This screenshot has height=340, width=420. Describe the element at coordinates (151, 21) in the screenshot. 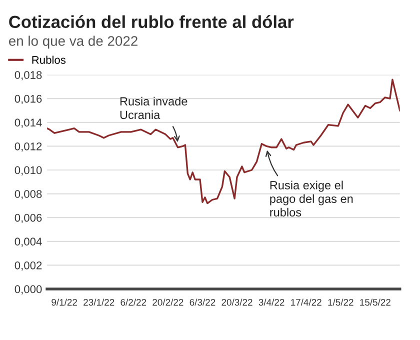

I see `chart-title: Cotización del rublo frente al dólar` at that location.